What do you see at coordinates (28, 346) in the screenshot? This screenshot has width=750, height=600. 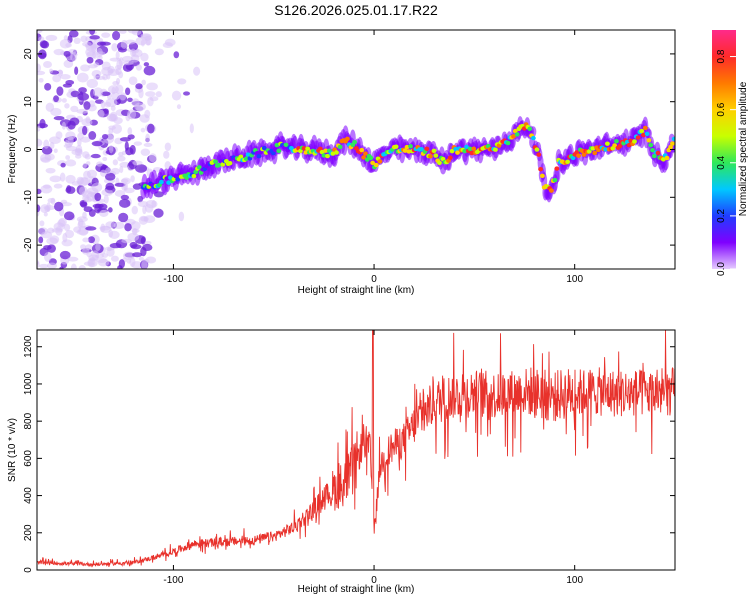 I see `y-tick-label: 1200` at bounding box center [28, 346].